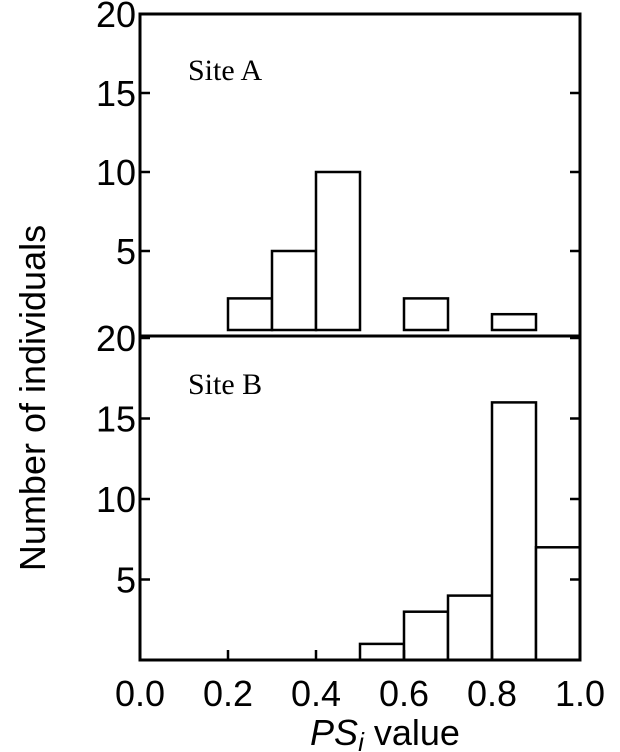  Describe the element at coordinates (404, 693) in the screenshot. I see `x-tick-label-3: 0.6` at that location.